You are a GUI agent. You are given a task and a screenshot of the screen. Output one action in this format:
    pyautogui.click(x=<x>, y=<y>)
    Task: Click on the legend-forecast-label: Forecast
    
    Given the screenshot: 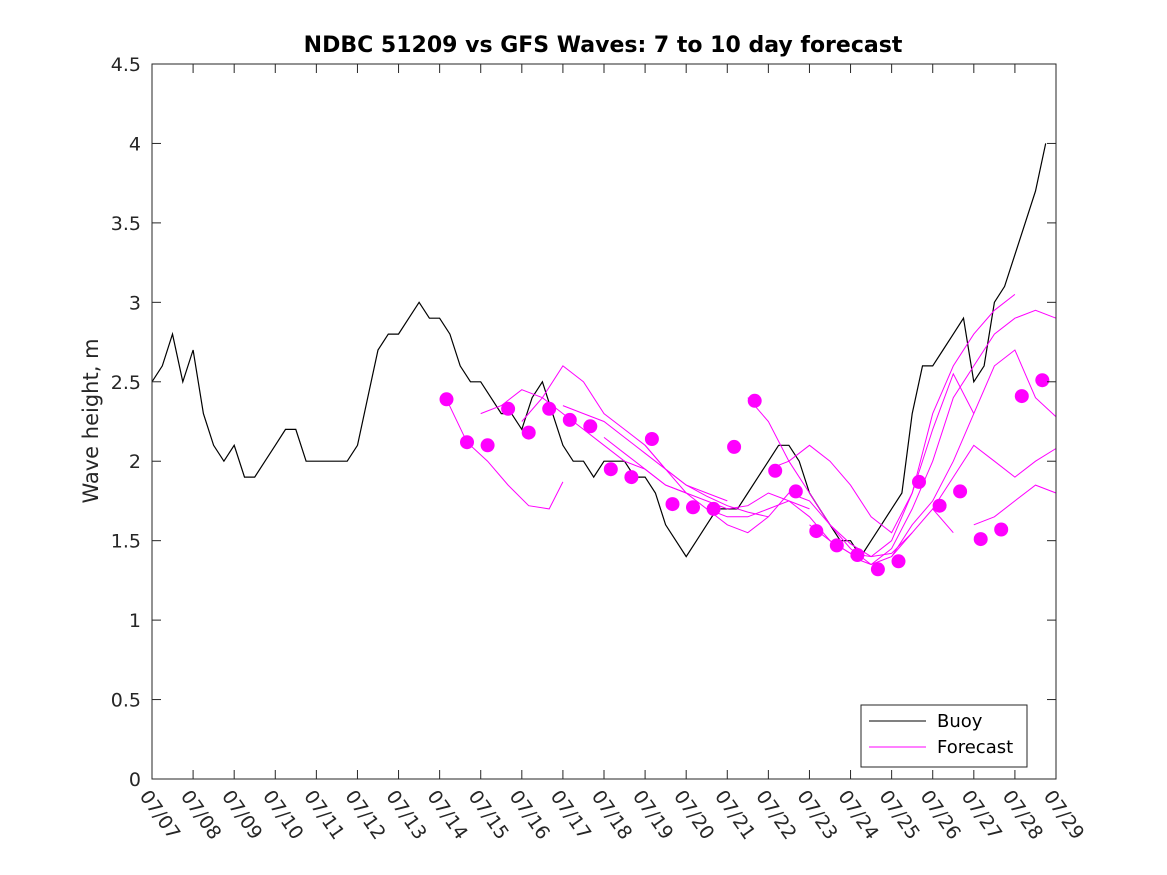 What is the action you would take?
    pyautogui.click(x=975, y=747)
    